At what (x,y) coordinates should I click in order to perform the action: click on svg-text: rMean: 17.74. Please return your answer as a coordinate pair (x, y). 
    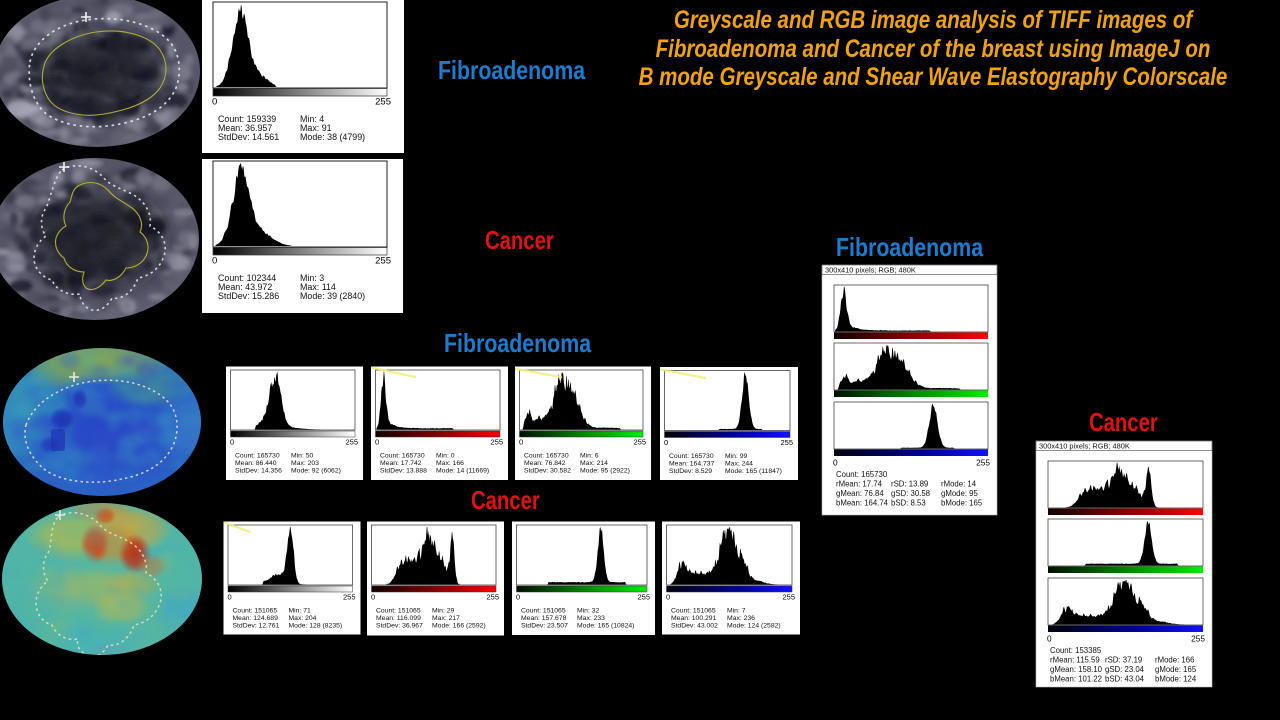
    Looking at the image, I should click on (859, 484).